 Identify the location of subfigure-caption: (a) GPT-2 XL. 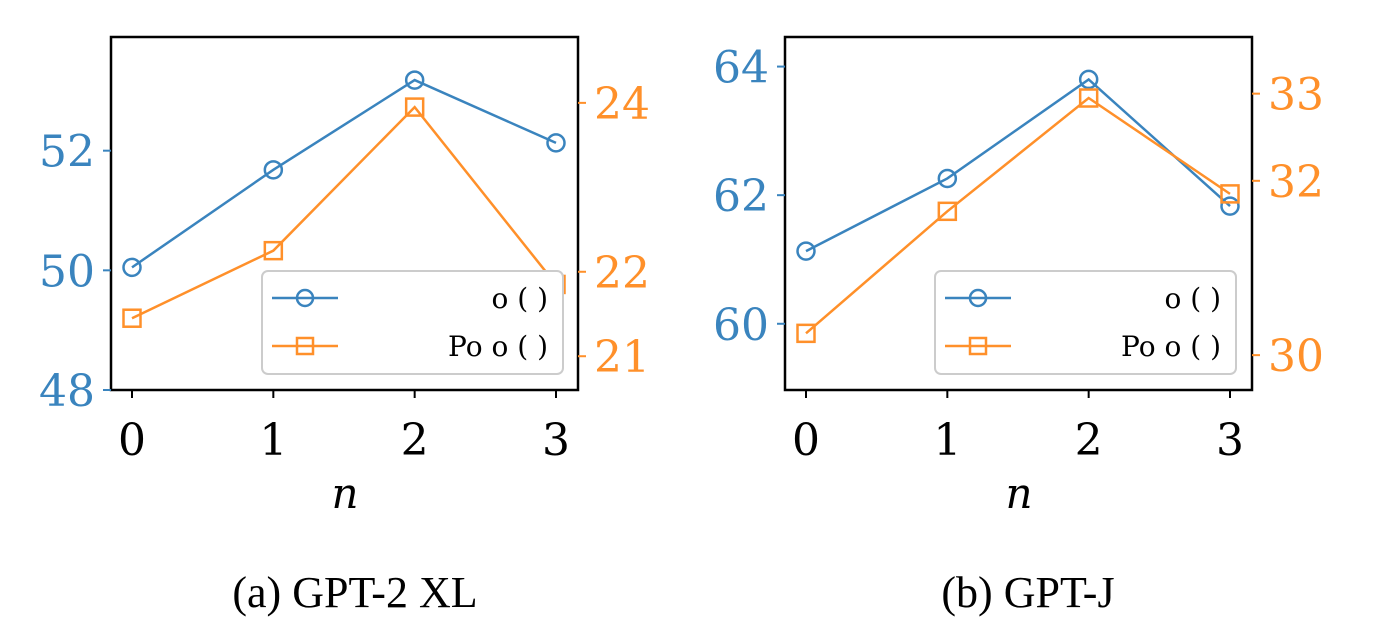
(354, 592).